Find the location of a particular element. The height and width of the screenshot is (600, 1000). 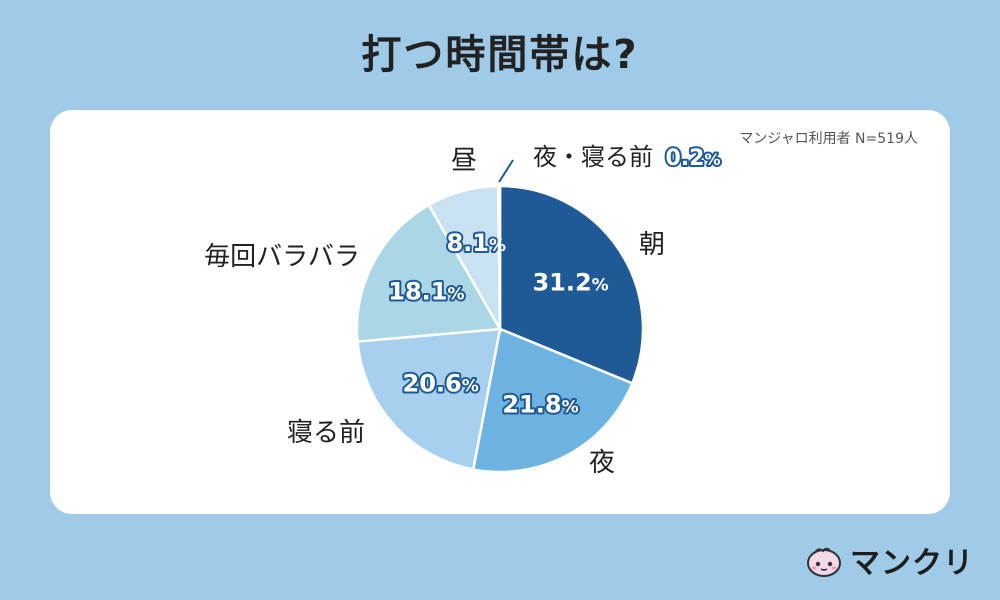

slice-category-label: 寝る前 is located at coordinates (326, 433).